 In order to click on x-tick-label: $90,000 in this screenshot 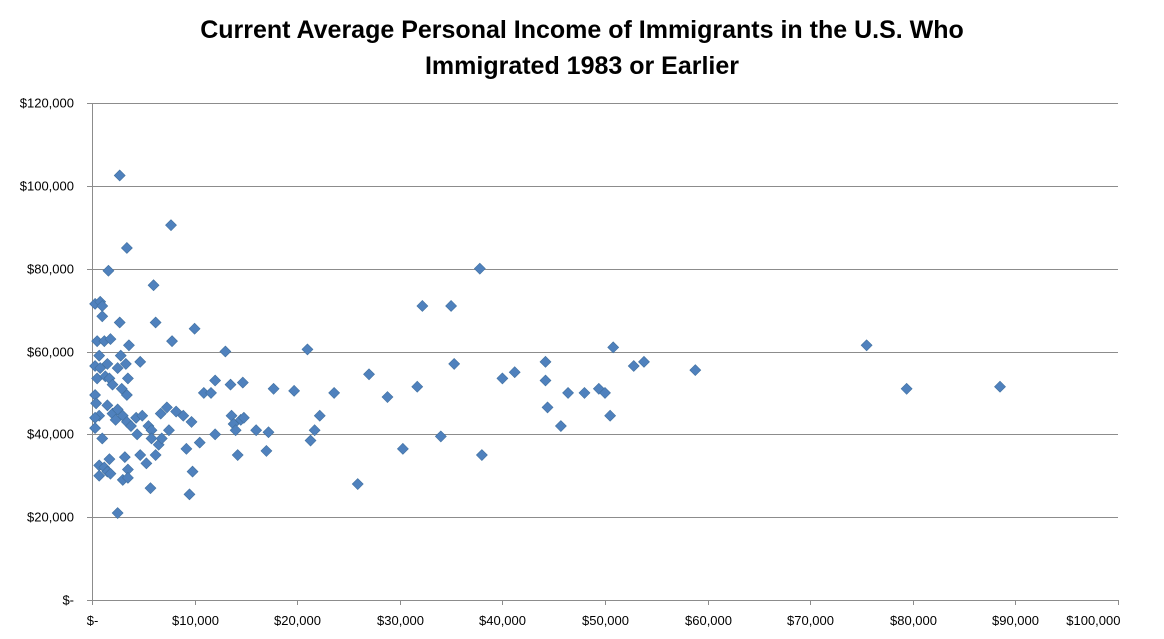, I will do `click(1015, 620)`.